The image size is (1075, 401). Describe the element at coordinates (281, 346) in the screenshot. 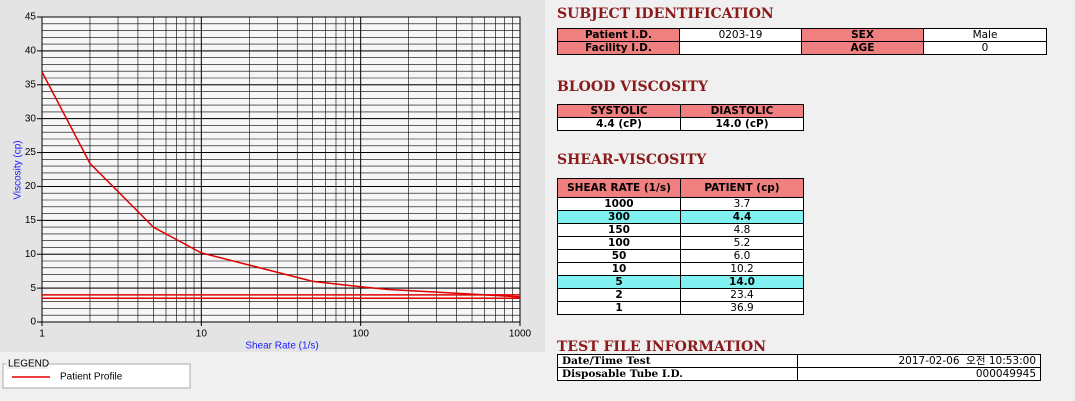

I see `x-axis-label: Shear Rate (1/s)` at that location.